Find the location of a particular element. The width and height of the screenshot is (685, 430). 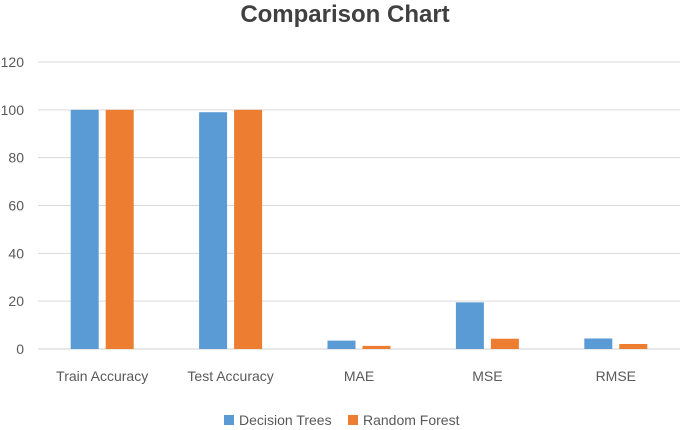

x-category-label: MSE is located at coordinates (487, 376).